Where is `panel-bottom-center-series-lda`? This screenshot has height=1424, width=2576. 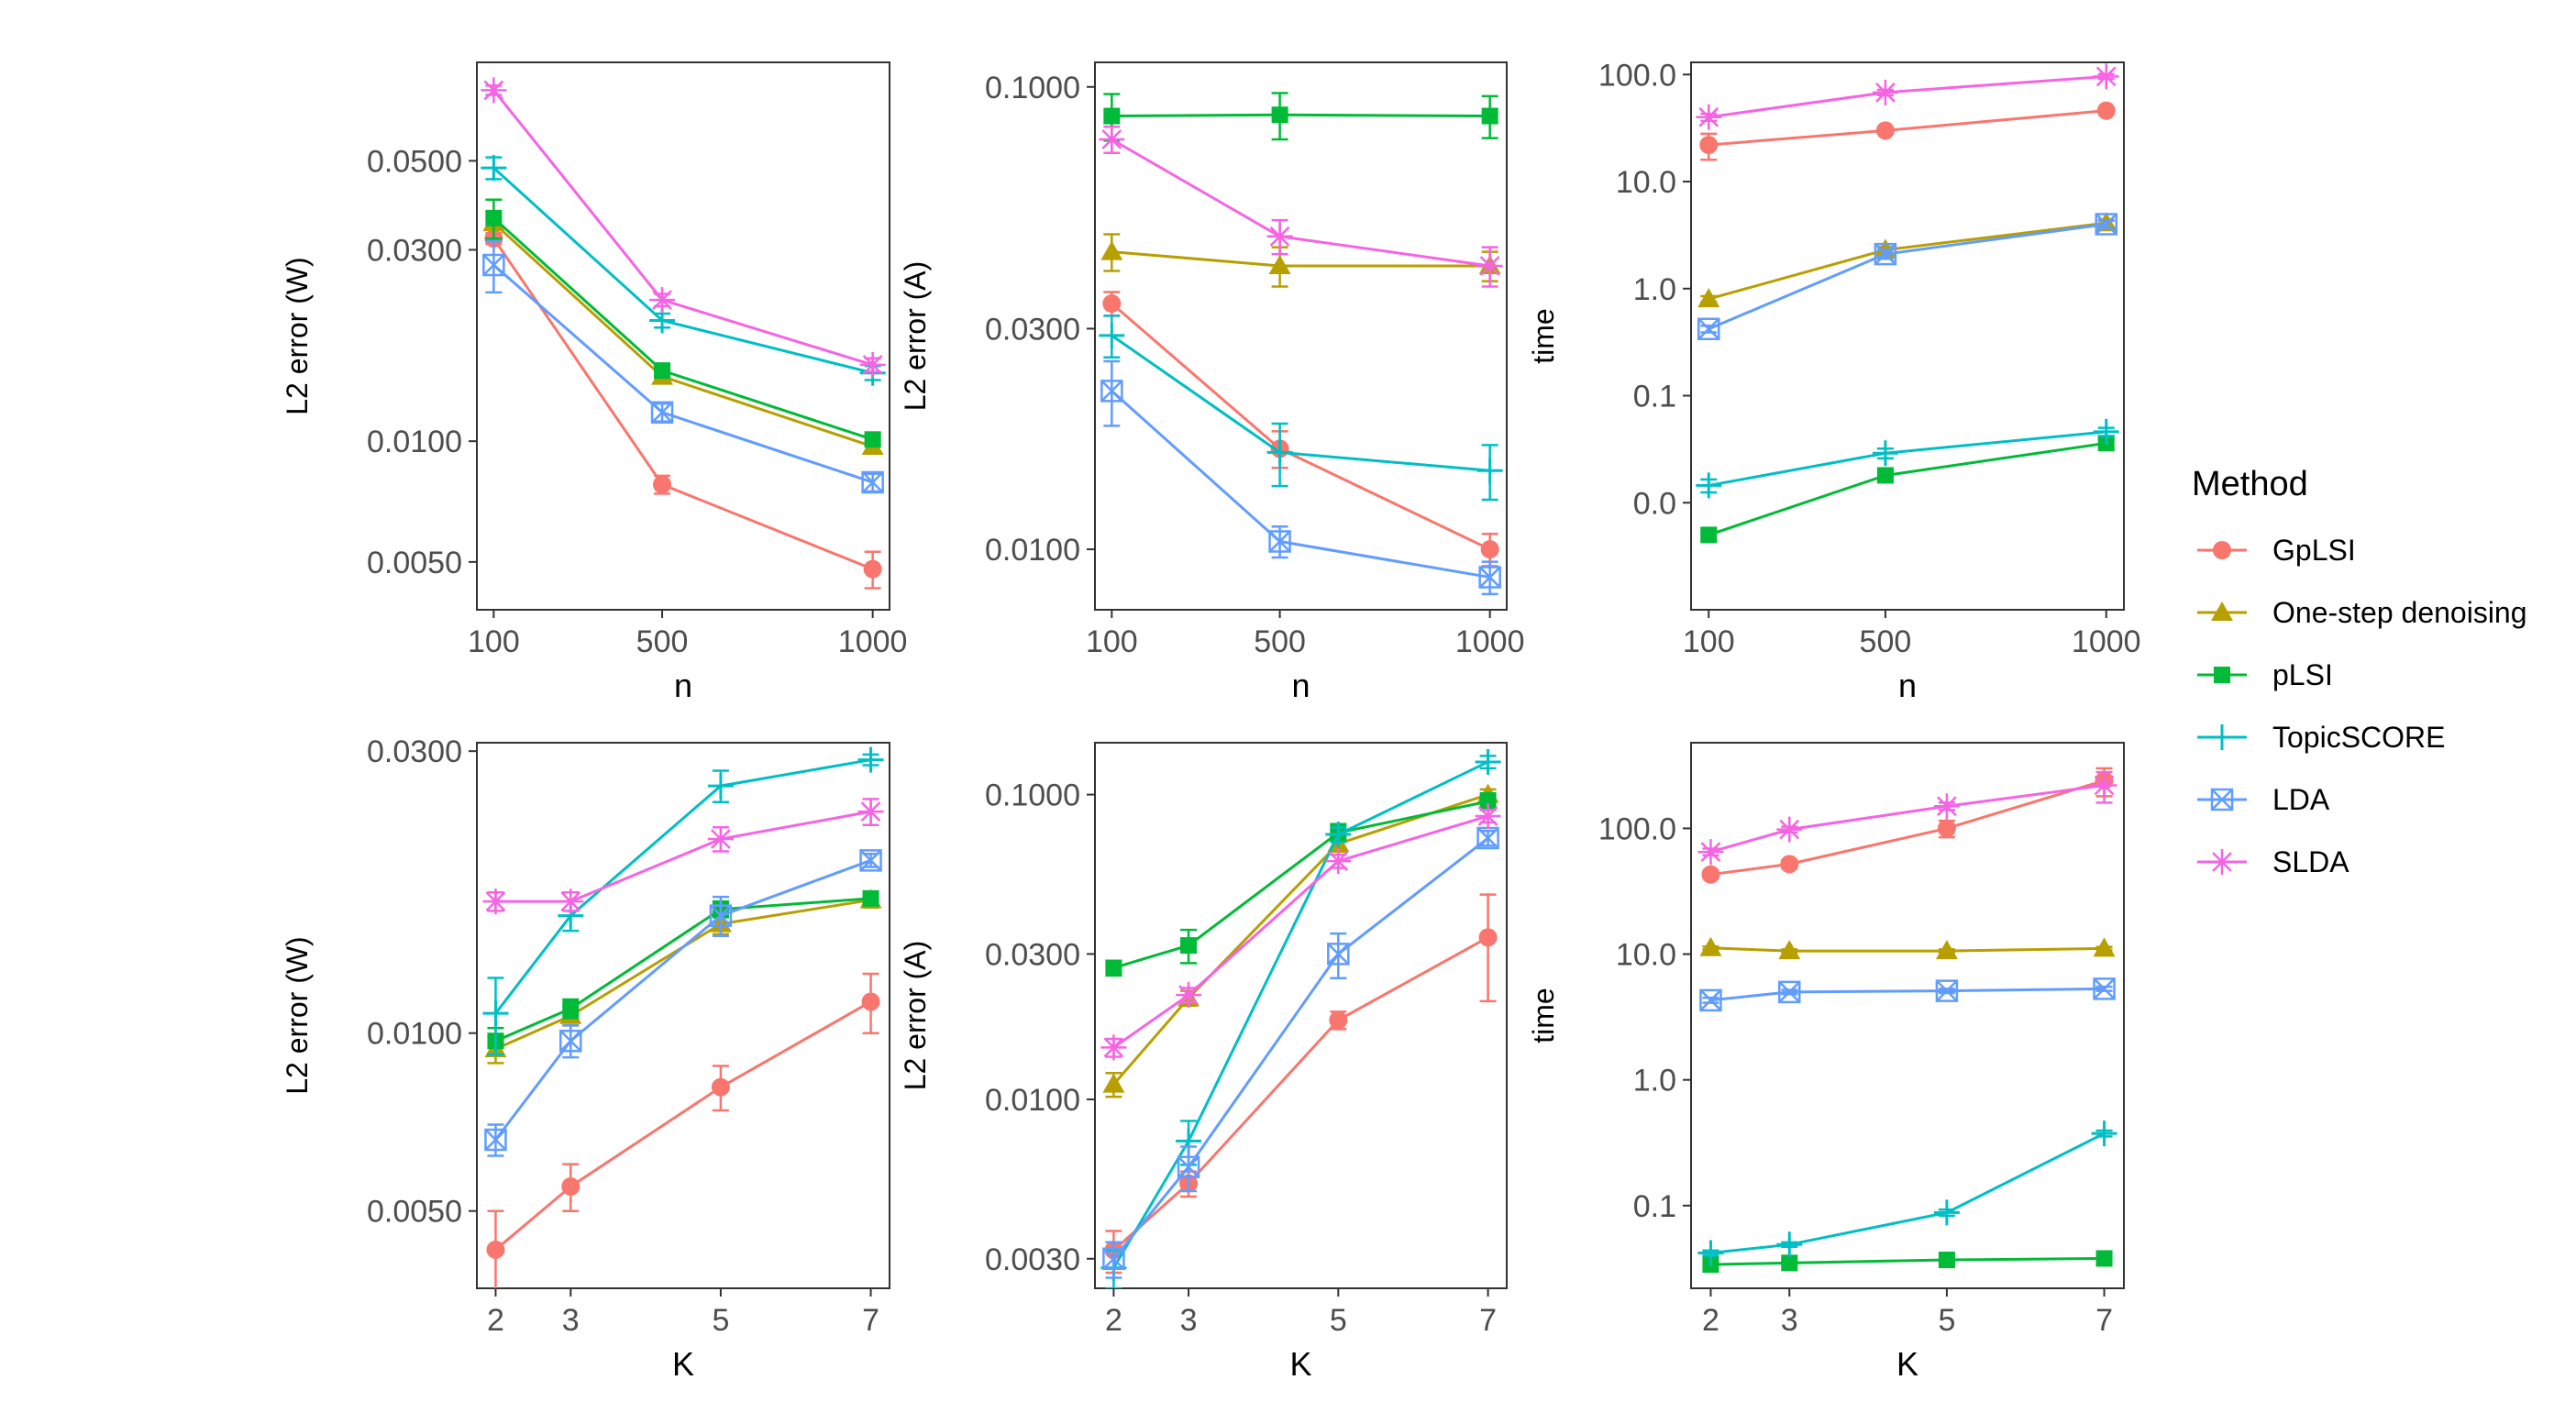
panel-bottom-center-series-lda is located at coordinates (1300, 1052).